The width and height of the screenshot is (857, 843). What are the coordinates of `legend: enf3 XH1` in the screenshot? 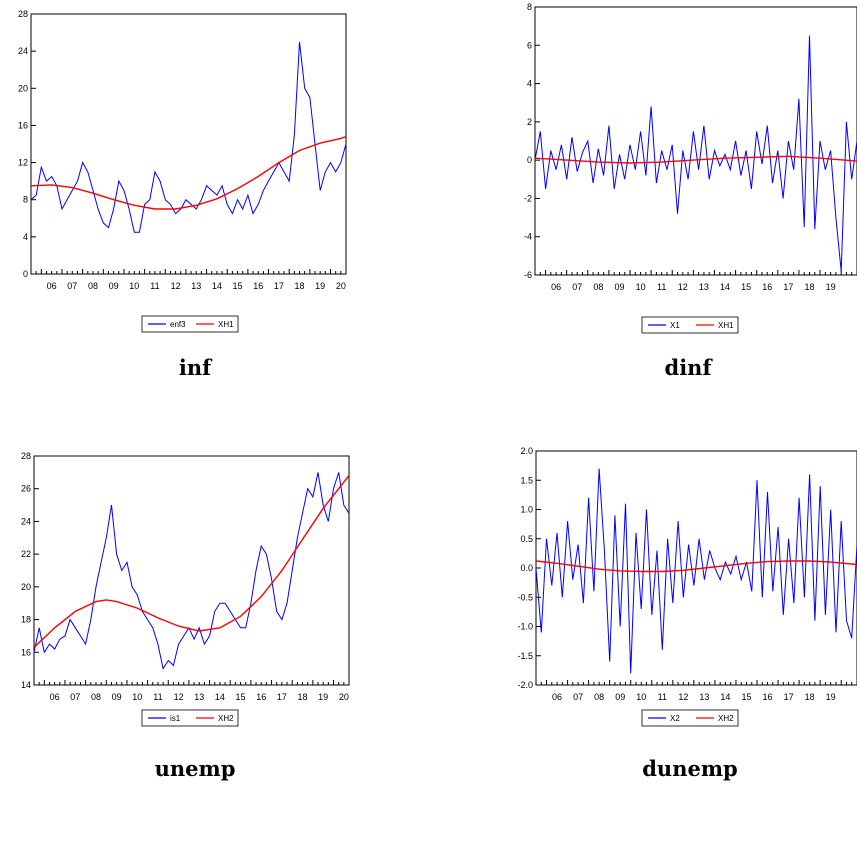 It's located at (190, 324).